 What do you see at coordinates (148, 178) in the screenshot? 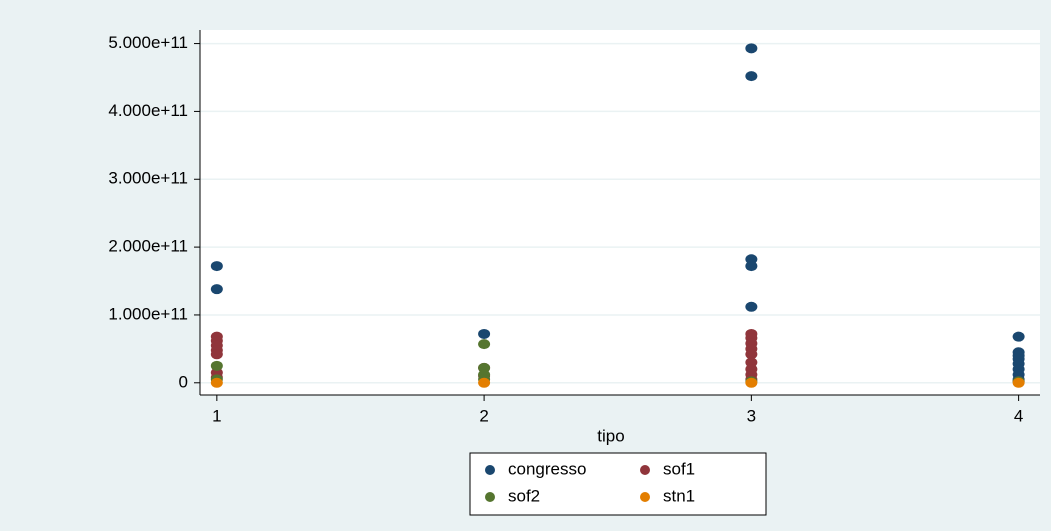
I see `y-tick-label: 3.000e+11` at bounding box center [148, 178].